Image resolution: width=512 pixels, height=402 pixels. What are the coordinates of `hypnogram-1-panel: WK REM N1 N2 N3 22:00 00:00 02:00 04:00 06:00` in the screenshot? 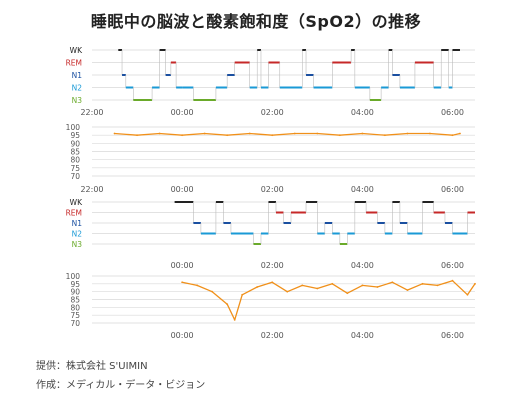 It's located at (270, 81).